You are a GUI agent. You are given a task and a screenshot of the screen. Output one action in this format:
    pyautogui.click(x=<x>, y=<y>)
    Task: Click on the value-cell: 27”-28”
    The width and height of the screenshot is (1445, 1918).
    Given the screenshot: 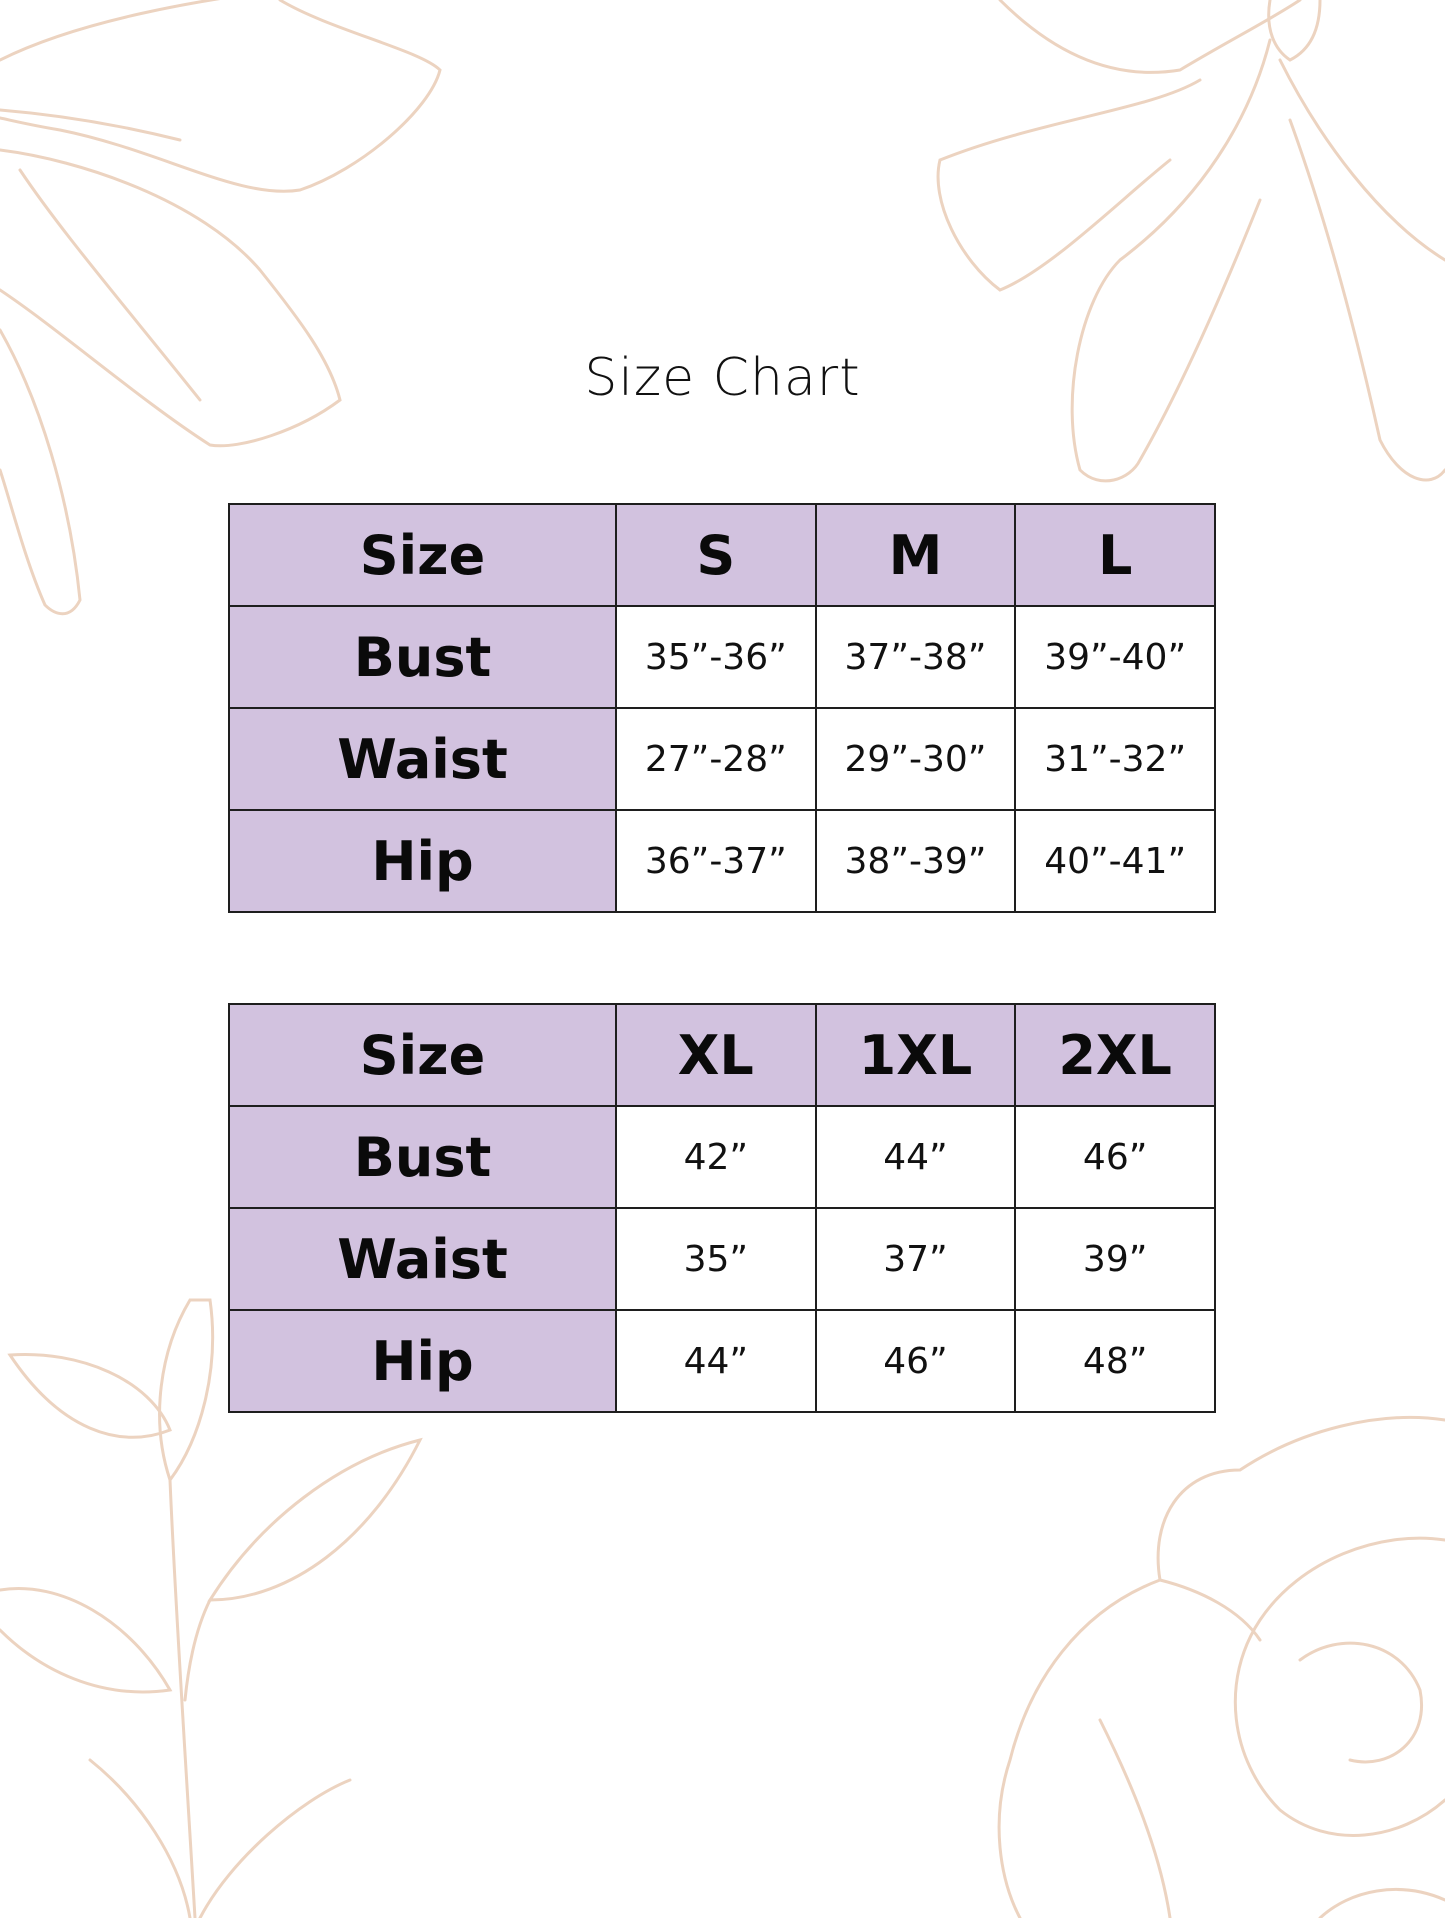 What is the action you would take?
    pyautogui.click(x=716, y=759)
    